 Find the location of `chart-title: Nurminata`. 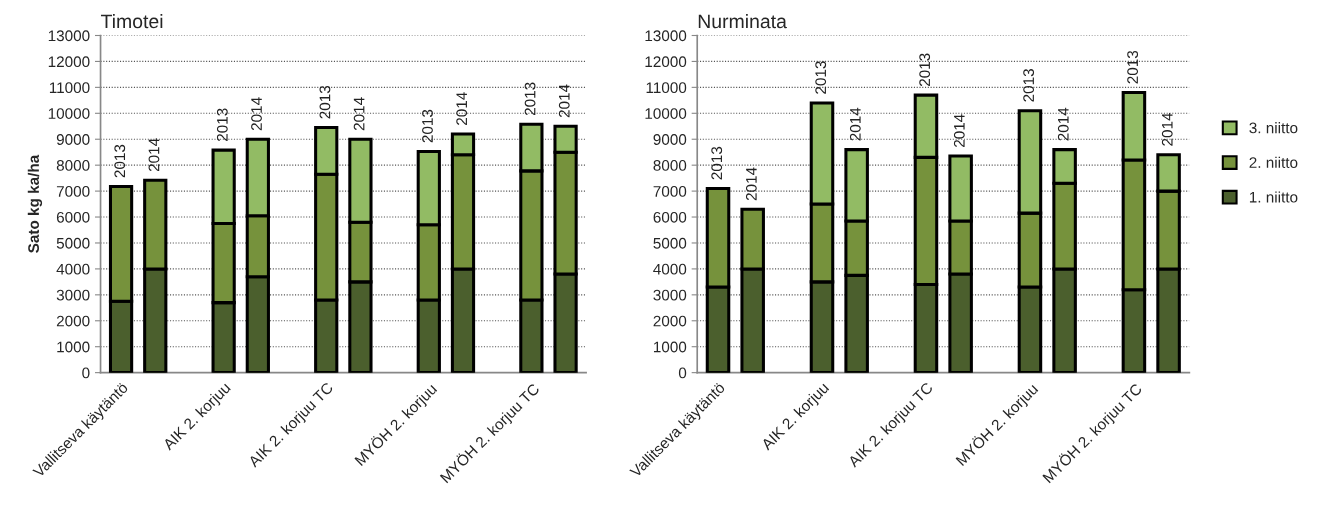

chart-title: Nurminata is located at coordinates (742, 21).